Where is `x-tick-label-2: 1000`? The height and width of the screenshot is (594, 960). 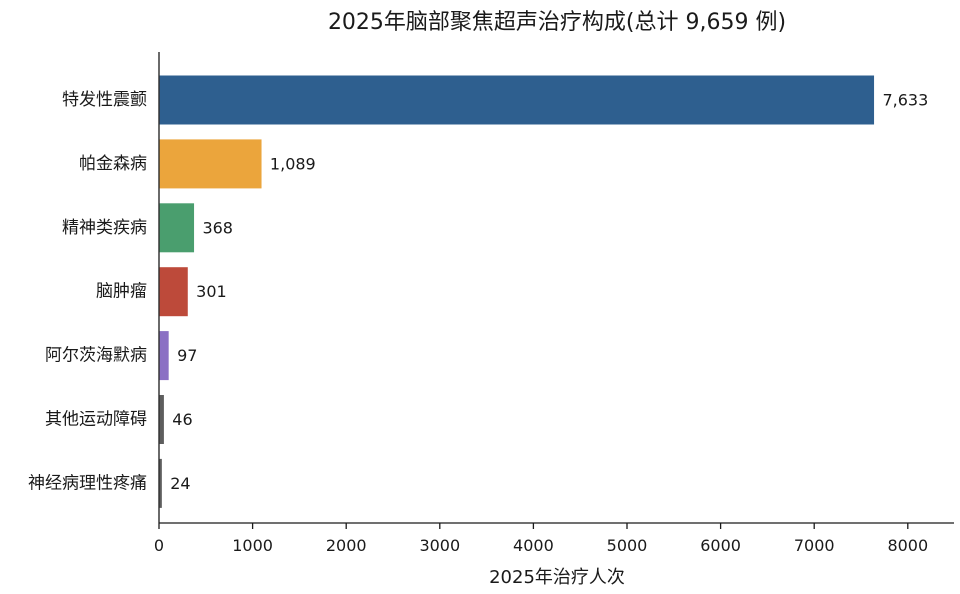 x-tick-label-2: 1000 is located at coordinates (252, 545).